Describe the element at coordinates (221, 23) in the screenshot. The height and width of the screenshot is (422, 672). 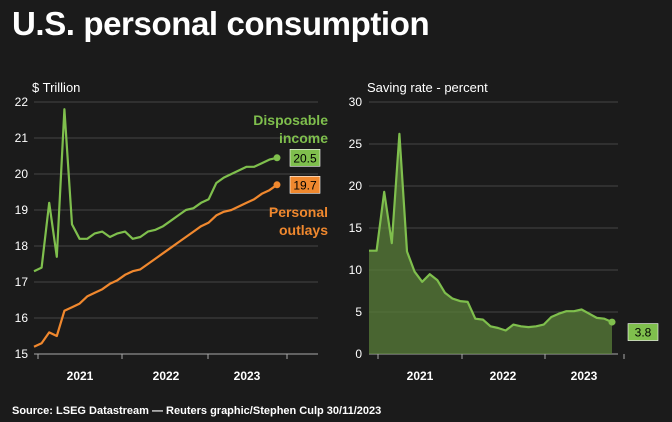
I see `page-title: U.S. personal consumption` at that location.